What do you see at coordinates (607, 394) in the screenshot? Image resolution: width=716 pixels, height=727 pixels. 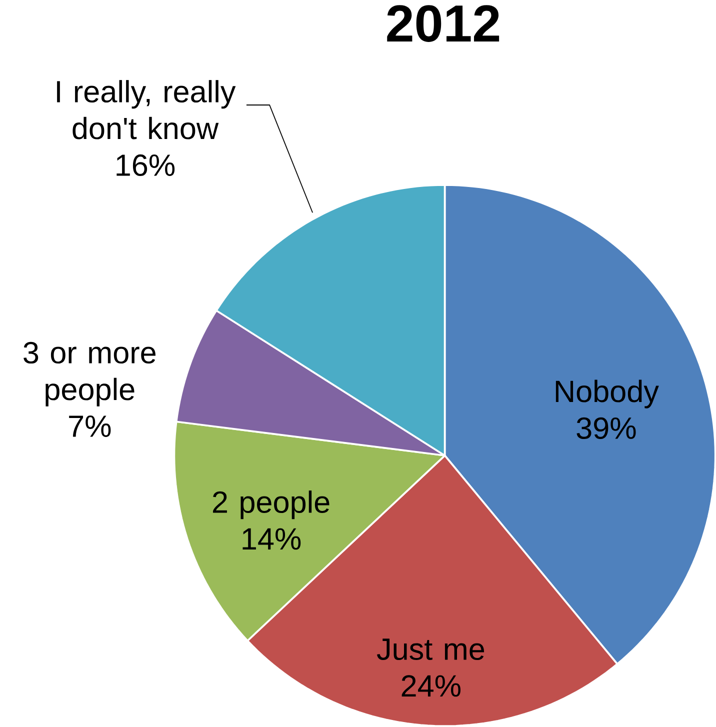 I see `slice-label: Nobody` at bounding box center [607, 394].